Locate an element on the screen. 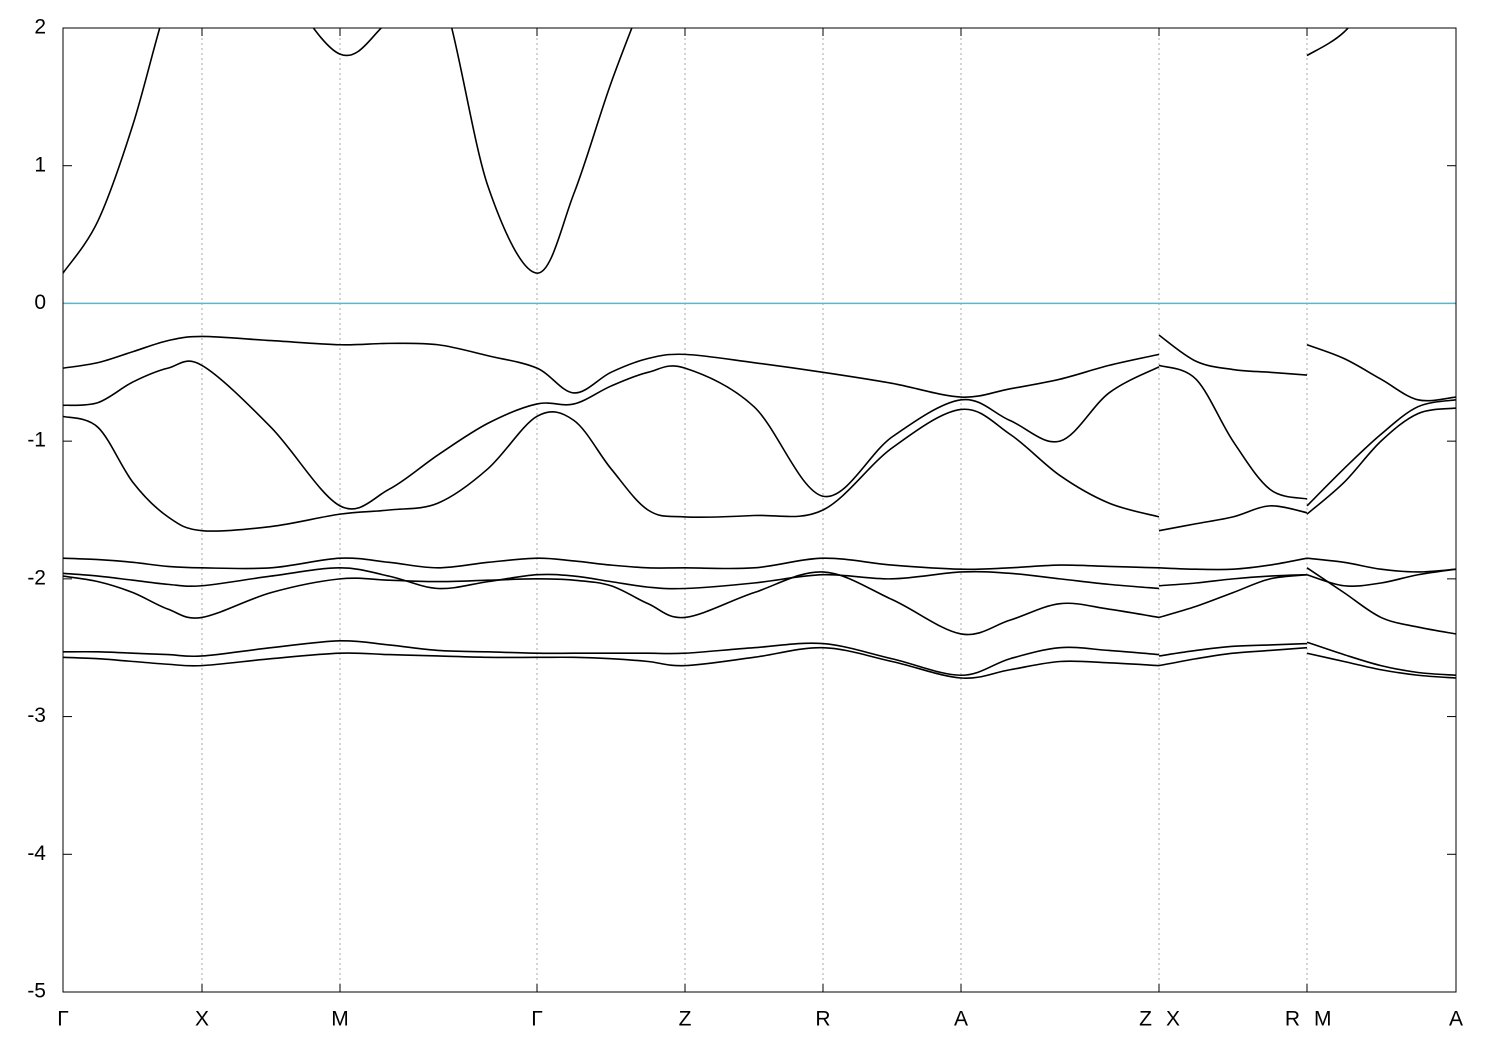 The width and height of the screenshot is (1500, 1050). y-tick-label: -4 is located at coordinates (36, 853).